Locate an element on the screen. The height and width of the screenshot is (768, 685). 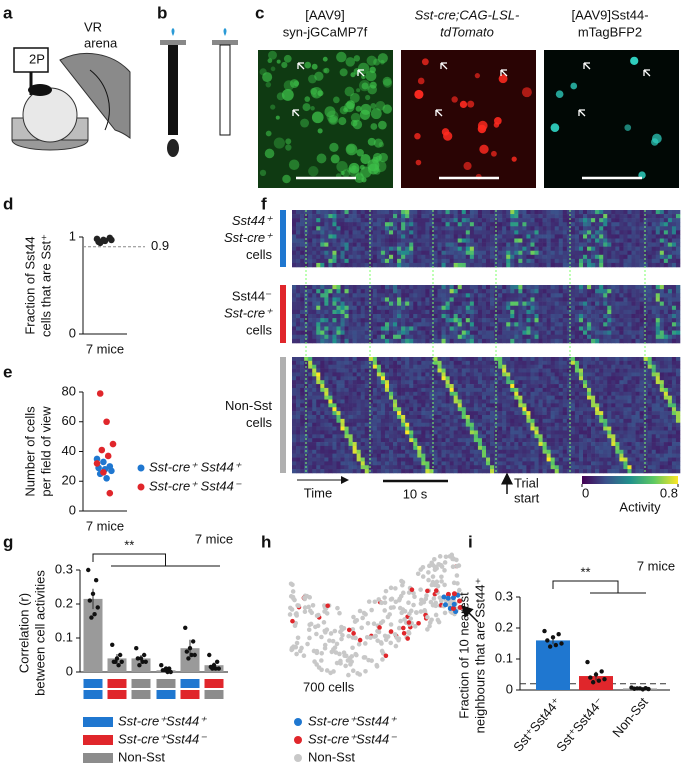
arrowhead is located at coordinates (504, 73).